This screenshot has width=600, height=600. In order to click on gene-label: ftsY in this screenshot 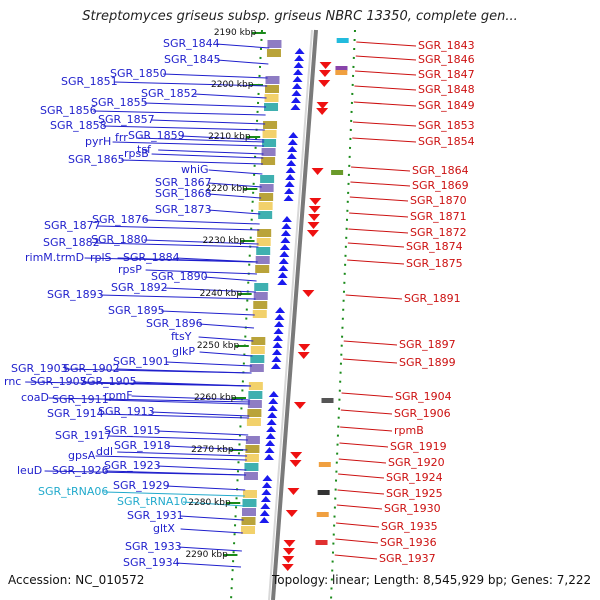, I will do `click(181, 336)`.